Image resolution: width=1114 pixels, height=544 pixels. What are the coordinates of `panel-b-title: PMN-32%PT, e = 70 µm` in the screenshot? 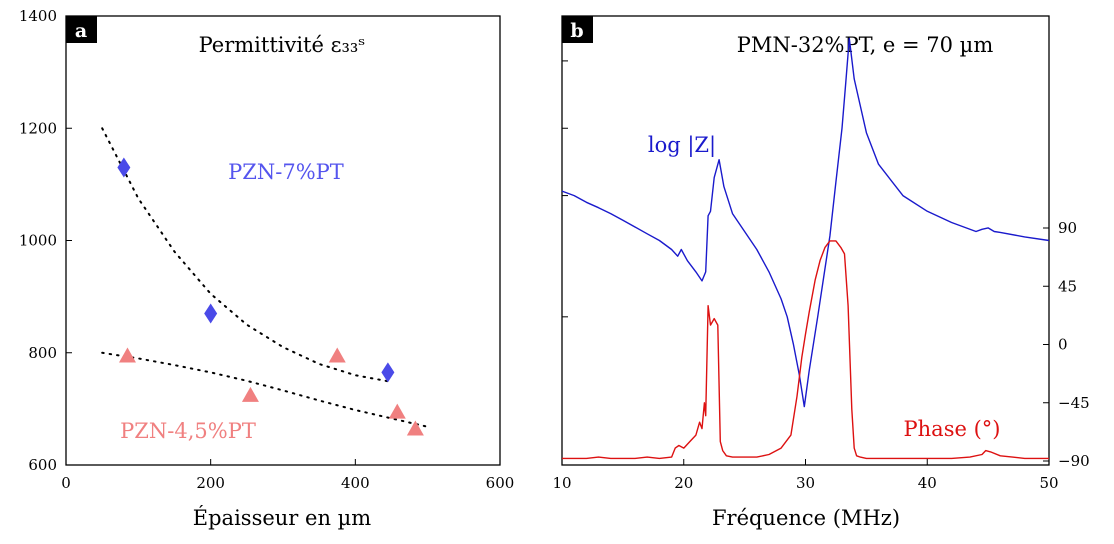 It's located at (865, 45).